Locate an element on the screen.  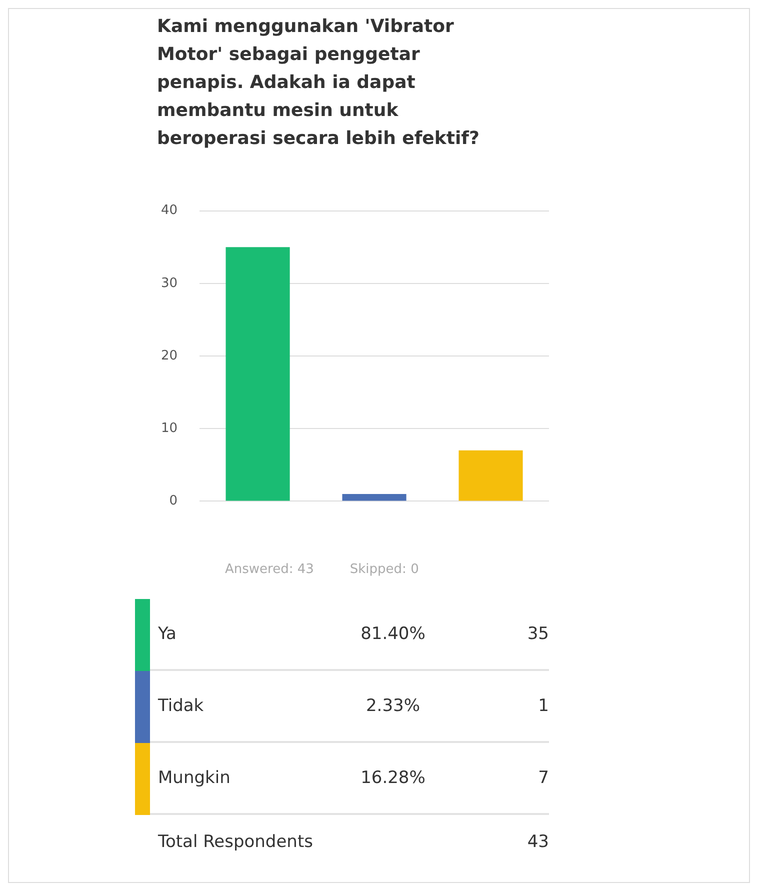
y-tick-label: 30 is located at coordinates (169, 283).